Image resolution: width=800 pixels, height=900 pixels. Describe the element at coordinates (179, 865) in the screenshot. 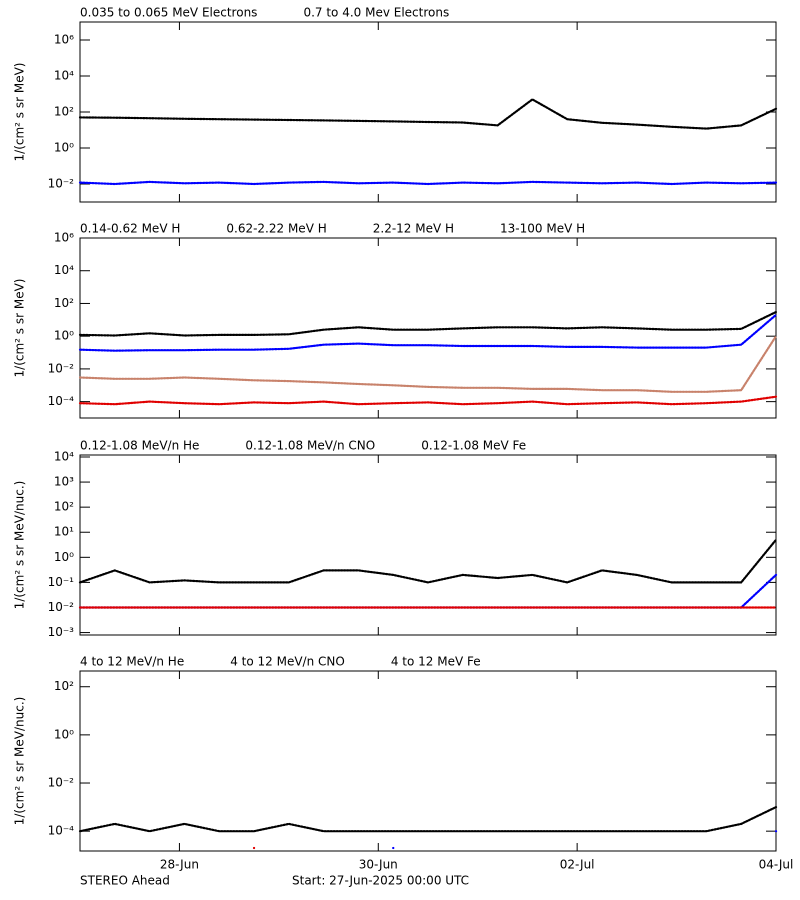

I see `x-tick-label: 28-Jun` at that location.